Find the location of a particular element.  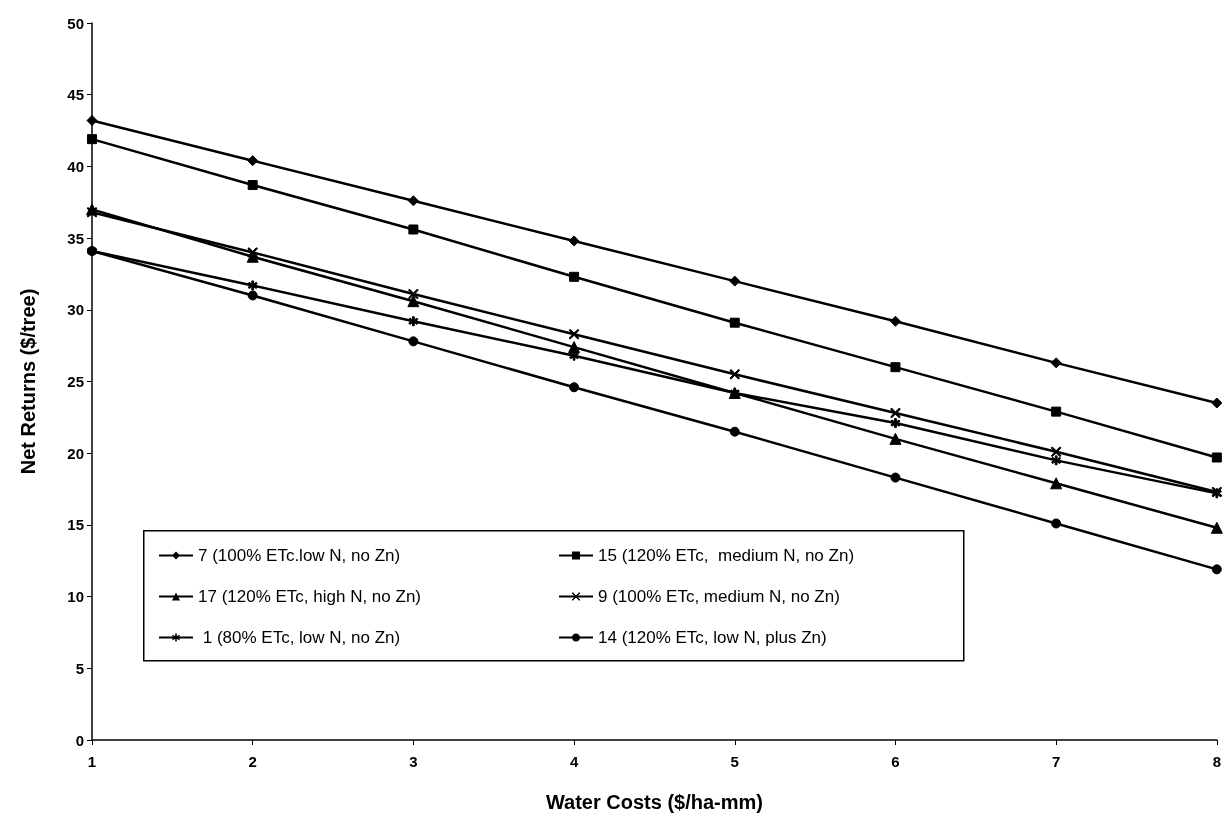

x-axis-title: Water Costs ($/ha-mm) is located at coordinates (654, 802).